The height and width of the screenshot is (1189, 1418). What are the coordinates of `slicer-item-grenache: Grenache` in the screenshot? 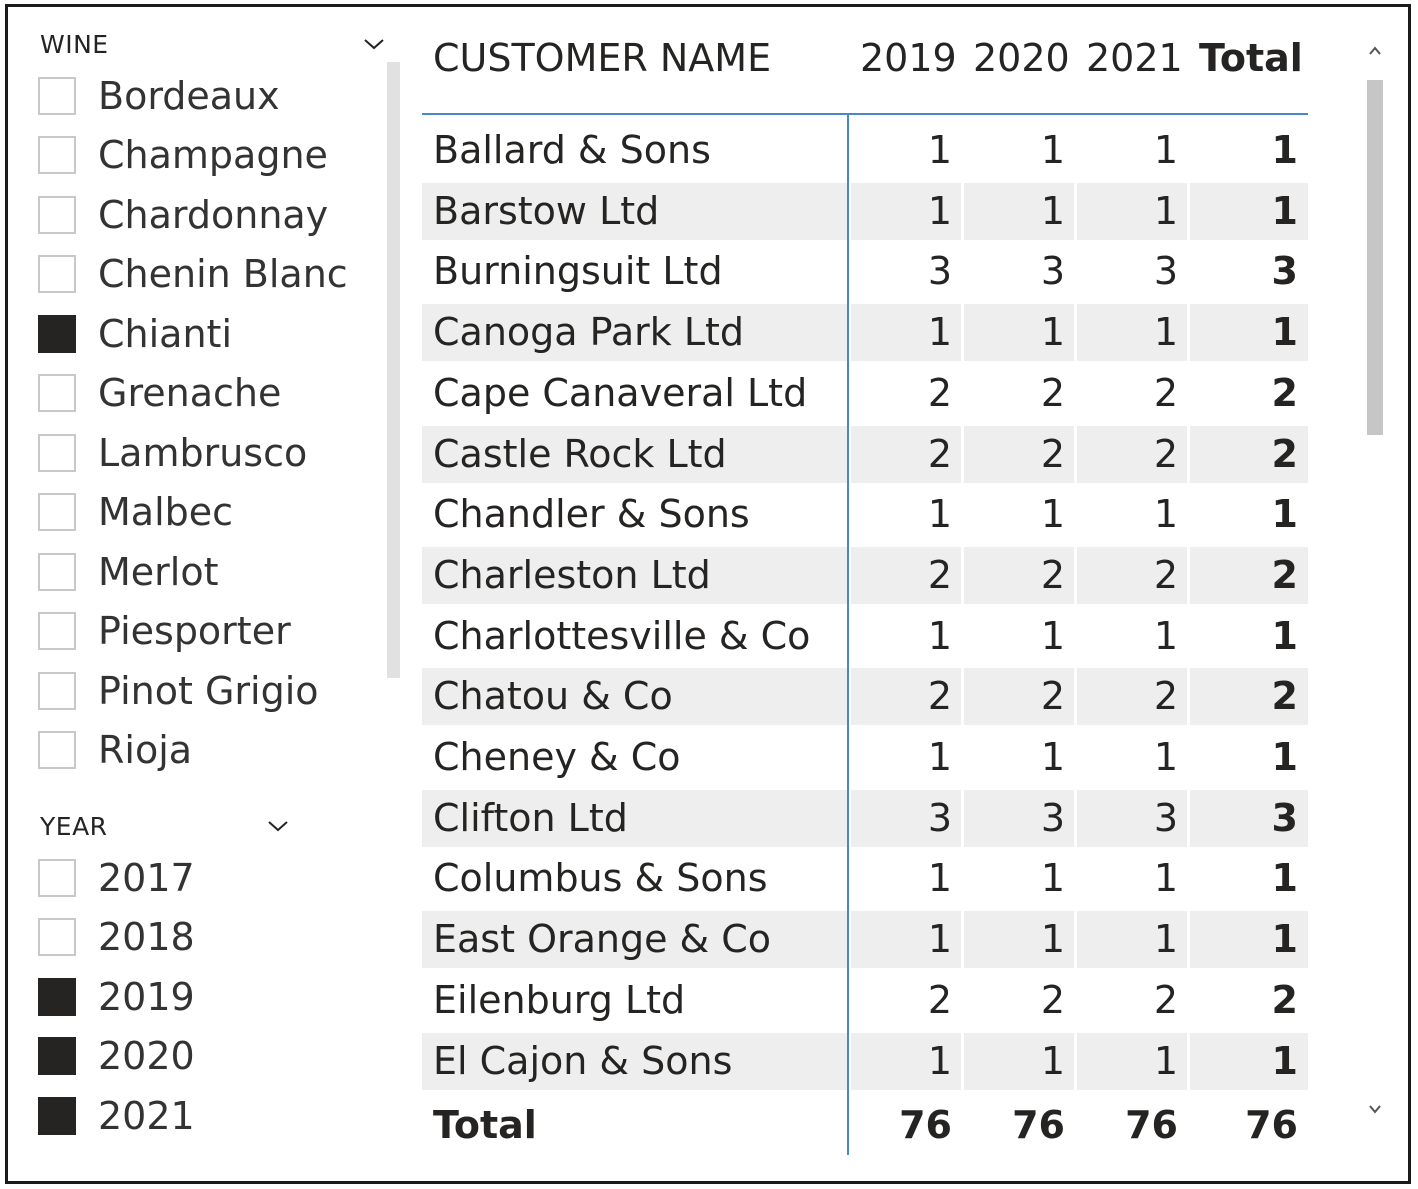 It's located at (193, 394).